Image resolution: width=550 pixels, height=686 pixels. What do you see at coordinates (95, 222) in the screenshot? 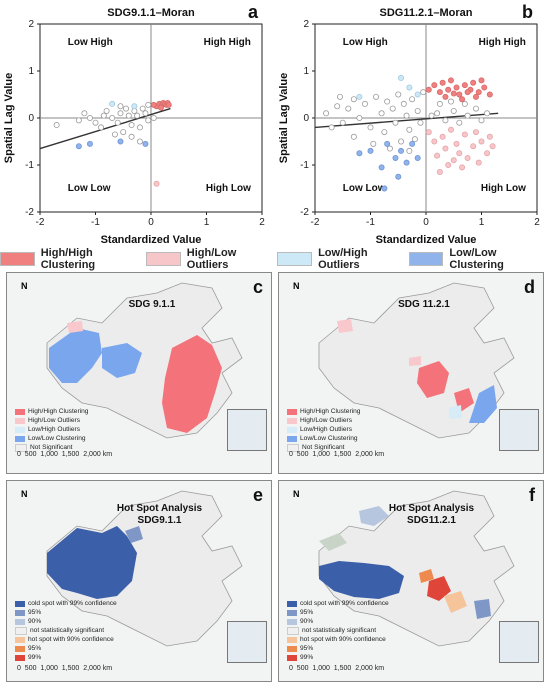
I see `x-tick-label: -1` at bounding box center [95, 222].